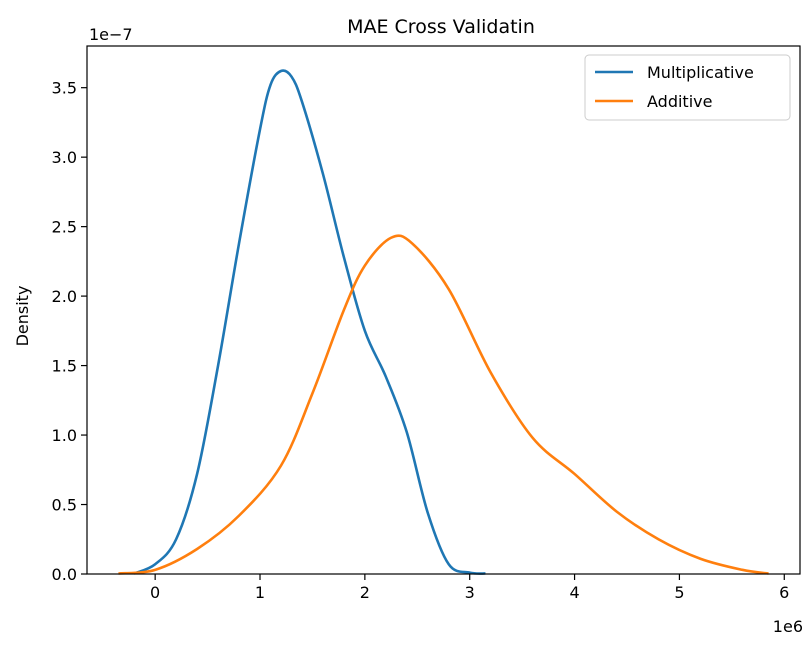 The width and height of the screenshot is (809, 645). Describe the element at coordinates (574, 592) in the screenshot. I see `x-tick-label: 4` at that location.